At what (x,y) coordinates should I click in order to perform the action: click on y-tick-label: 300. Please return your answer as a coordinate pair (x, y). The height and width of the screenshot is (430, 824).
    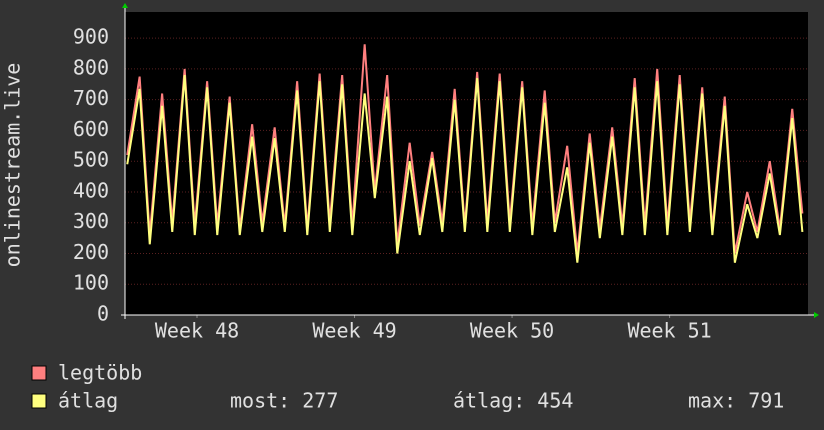
    Looking at the image, I should click on (91, 221).